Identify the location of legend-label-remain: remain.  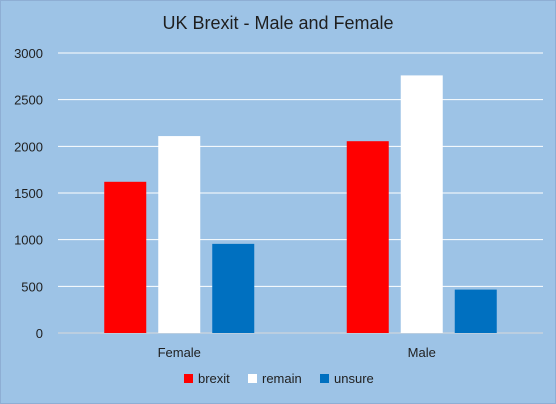
(282, 378).